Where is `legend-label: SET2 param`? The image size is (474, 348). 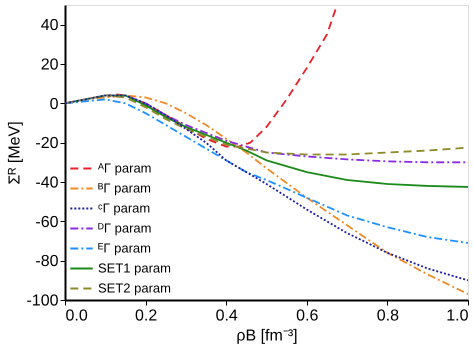
legend-label: SET2 param is located at coordinates (134, 288).